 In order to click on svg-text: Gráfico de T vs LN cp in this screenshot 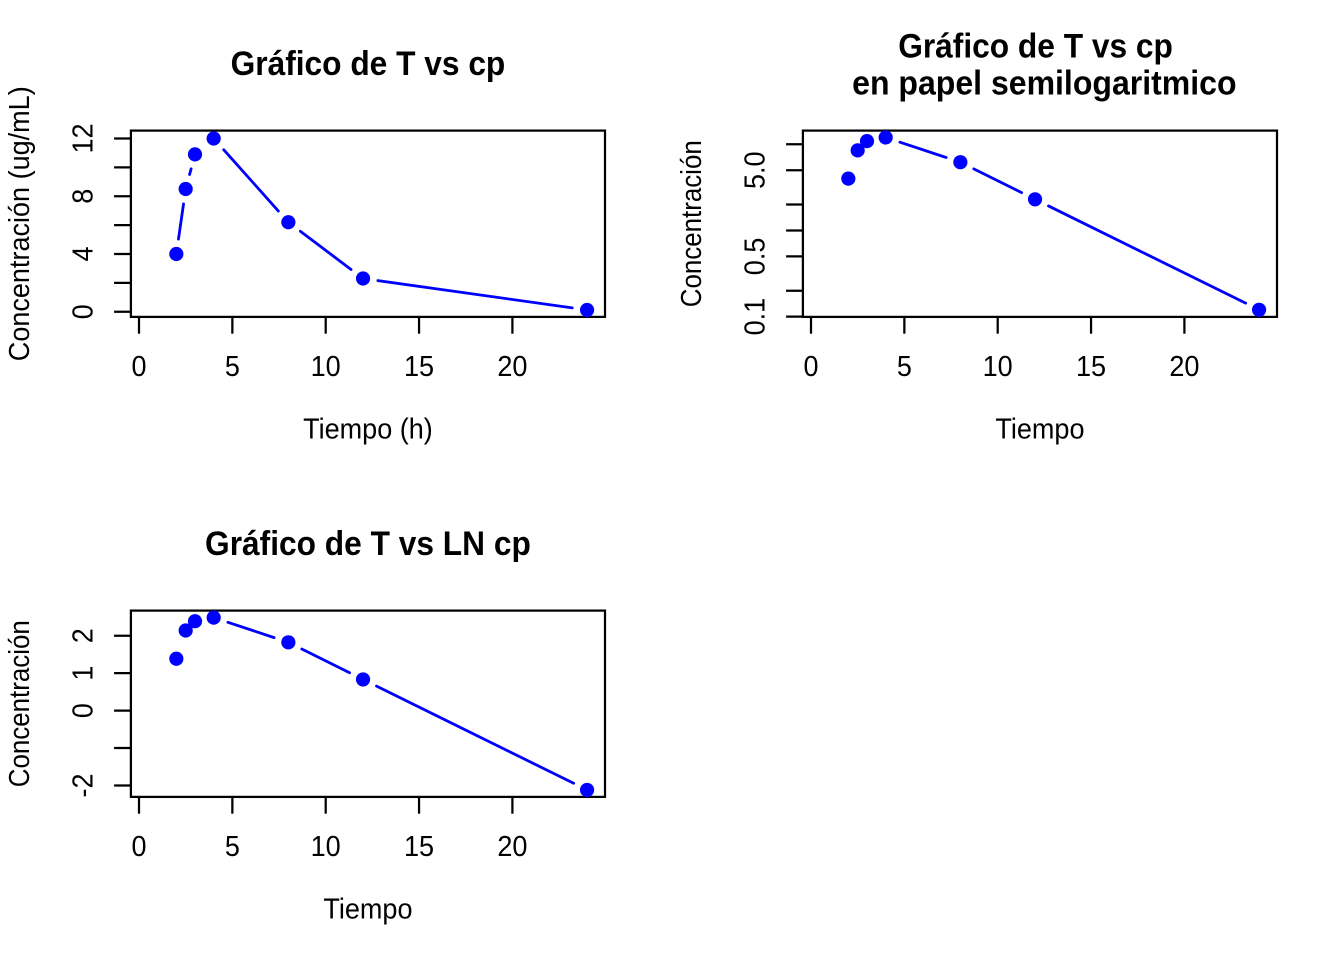, I will do `click(368, 544)`.